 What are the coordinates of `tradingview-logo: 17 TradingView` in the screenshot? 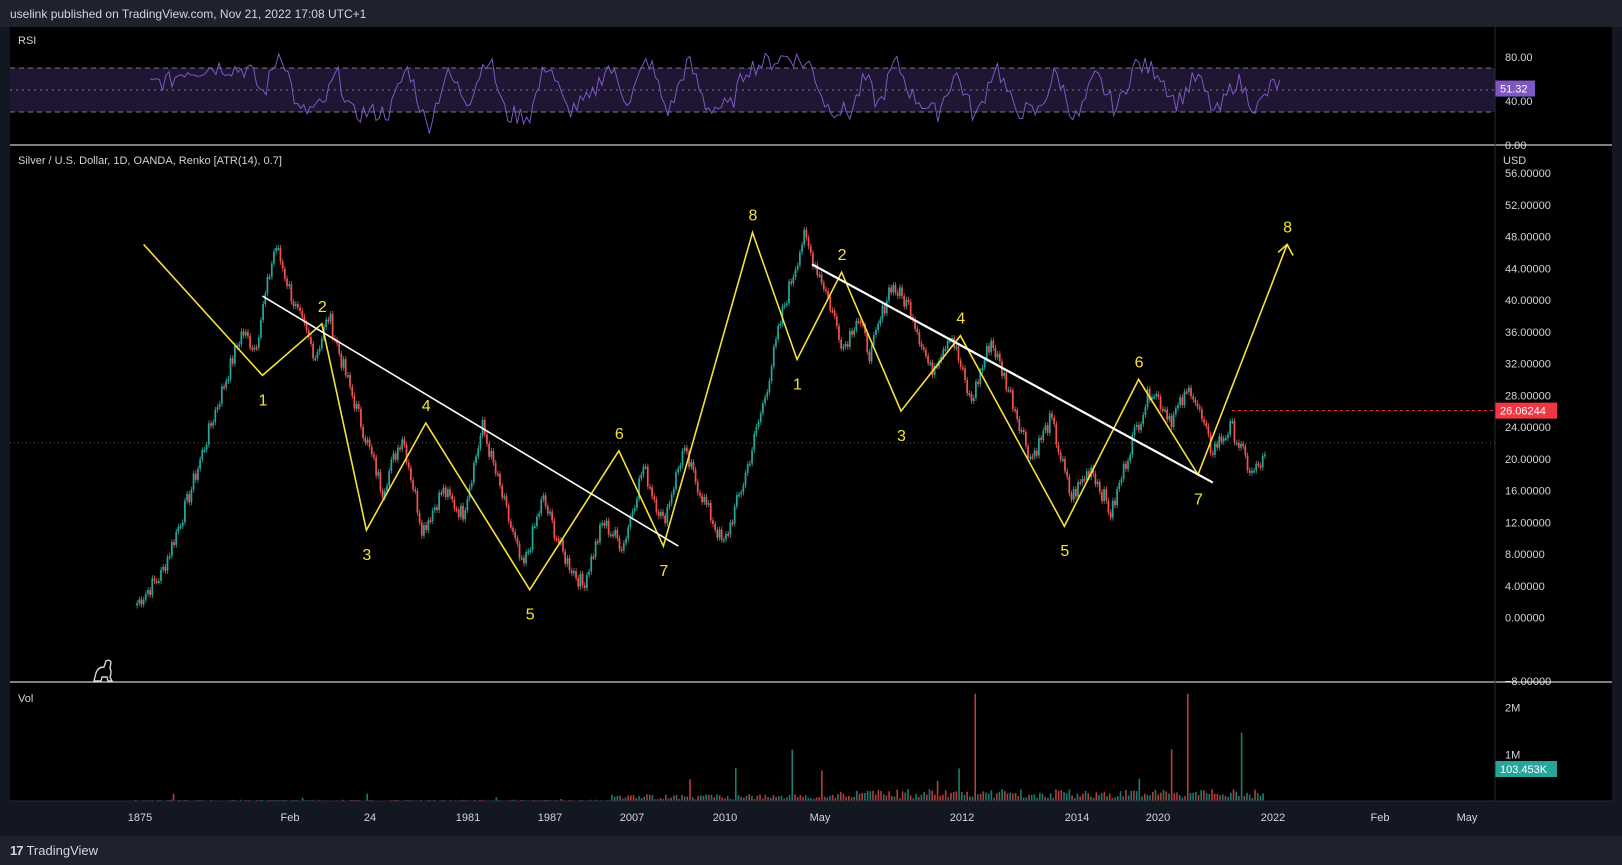 It's located at (54, 850).